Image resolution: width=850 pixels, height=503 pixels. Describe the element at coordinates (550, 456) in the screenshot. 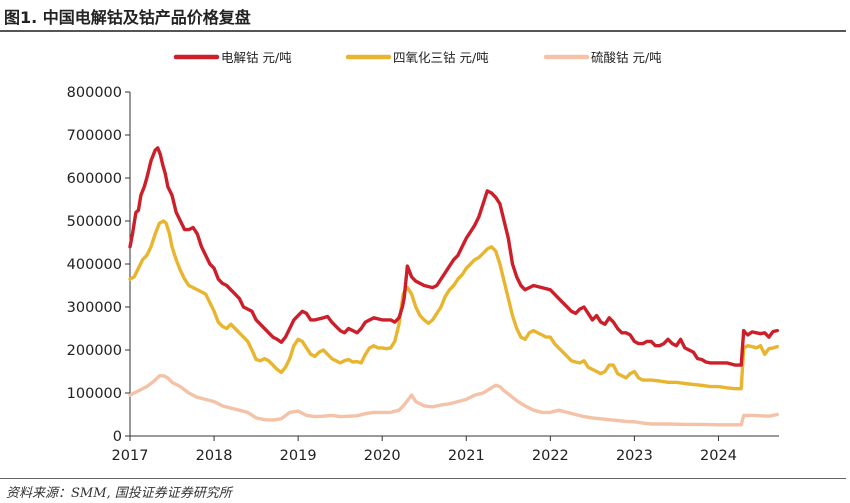

I see `x-tick-label: 2022` at that location.